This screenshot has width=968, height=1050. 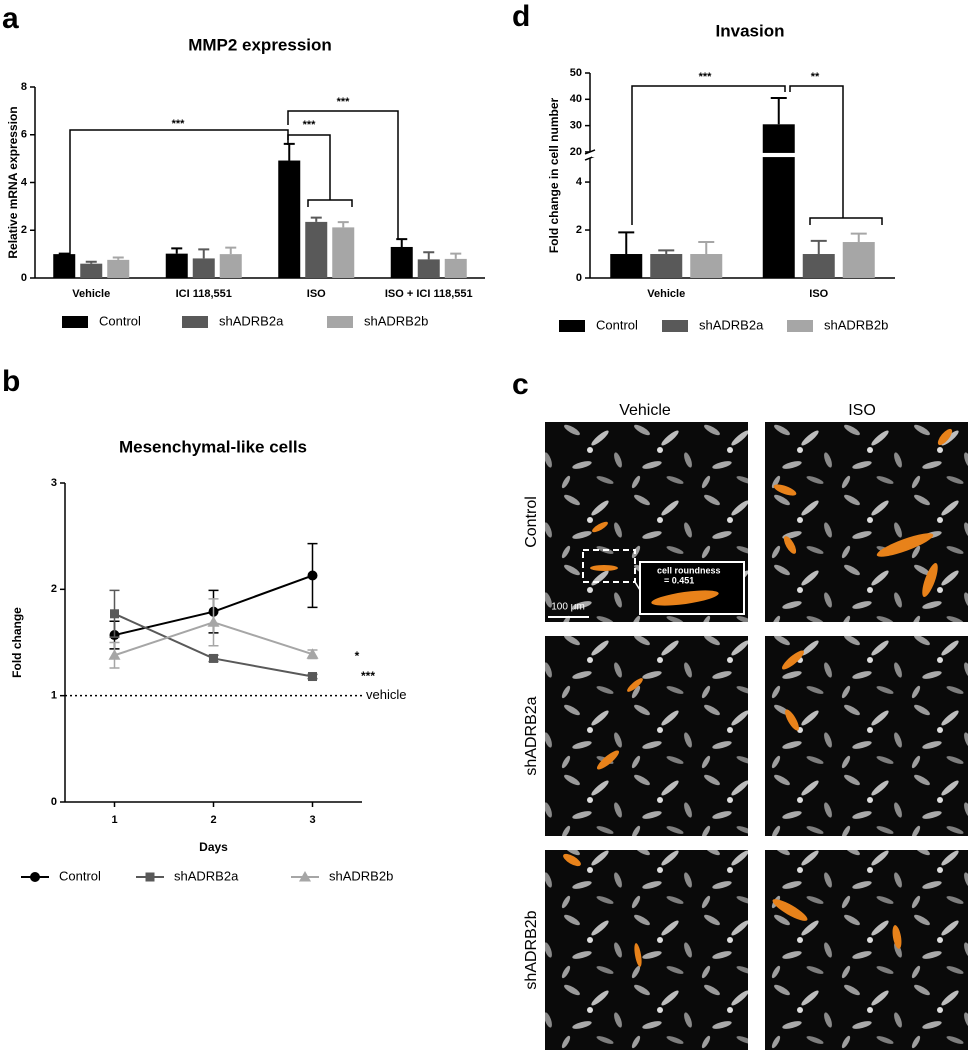 What do you see at coordinates (568, 607) in the screenshot?
I see `scale-bar-label: 100 μm` at bounding box center [568, 607].